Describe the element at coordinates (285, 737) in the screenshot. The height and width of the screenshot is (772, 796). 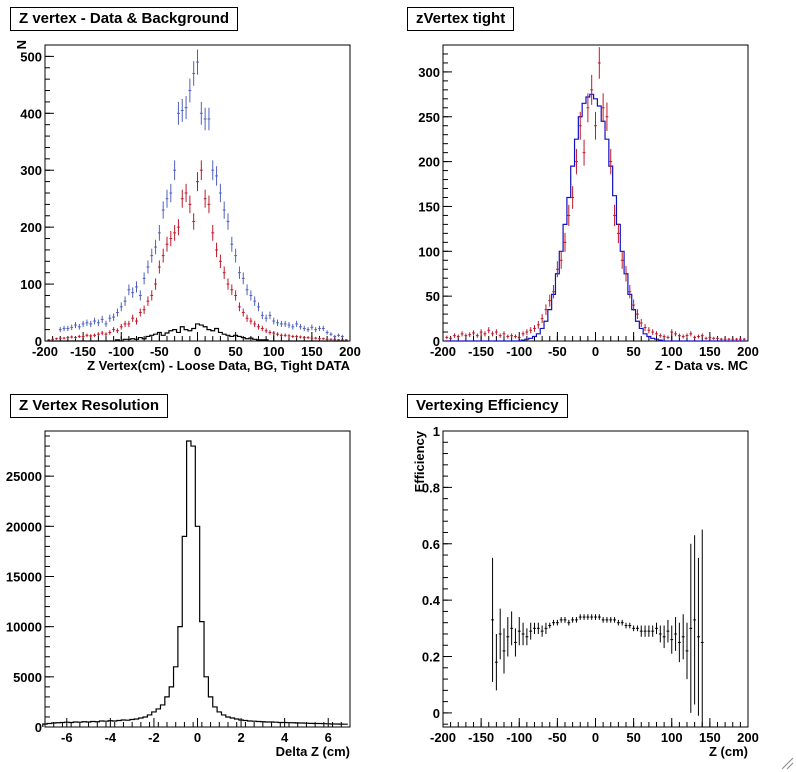
I see `x-tick-label: 4` at that location.